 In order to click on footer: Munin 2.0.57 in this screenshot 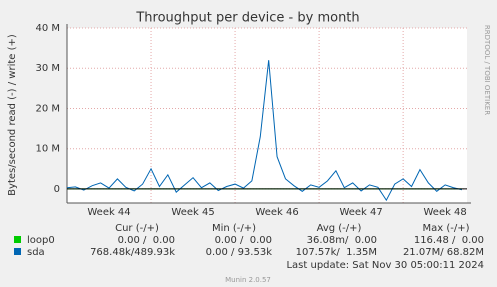, I will do `click(248, 280)`.